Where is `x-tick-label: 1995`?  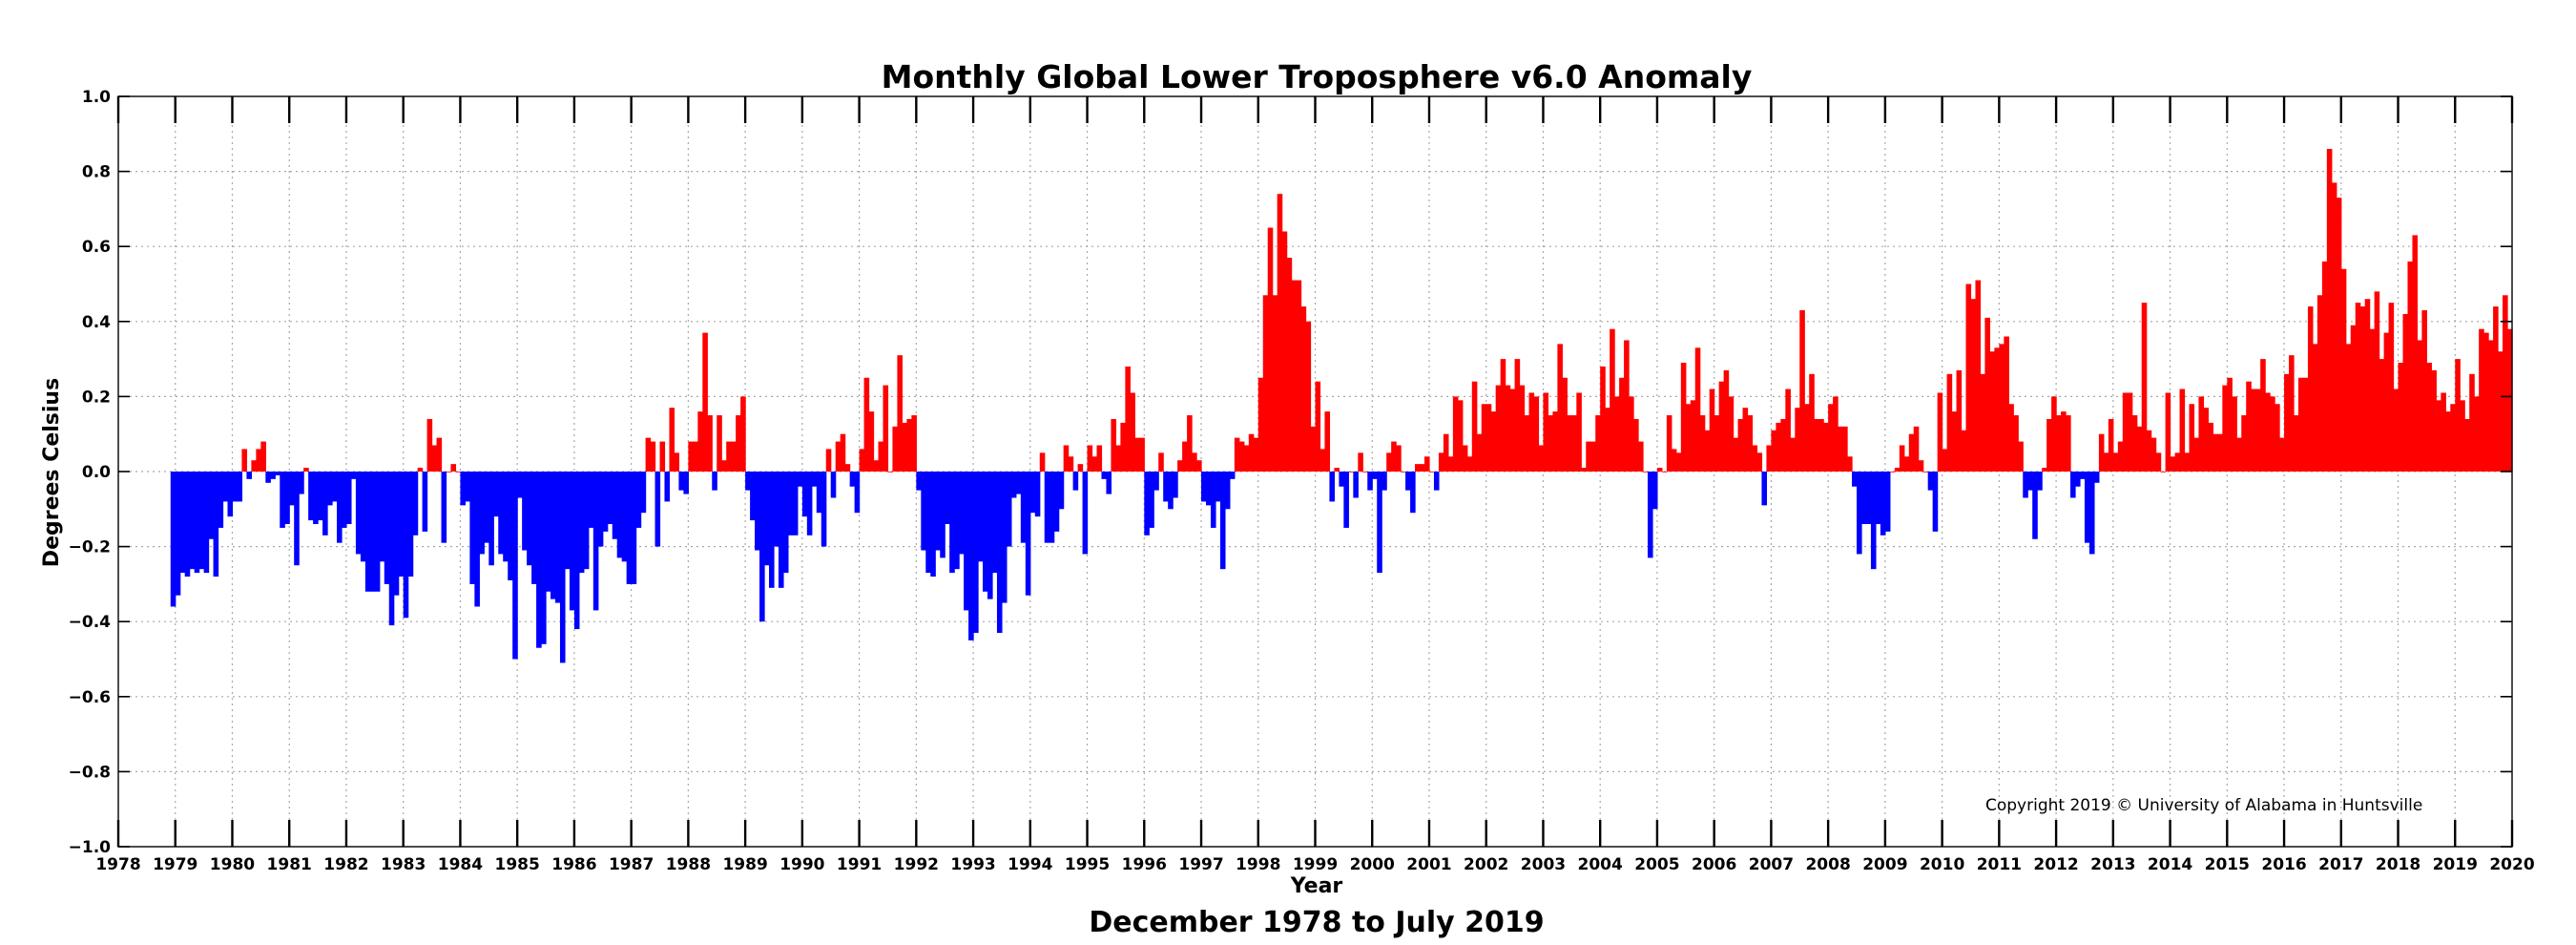
x-tick-label: 1995 is located at coordinates (1087, 865).